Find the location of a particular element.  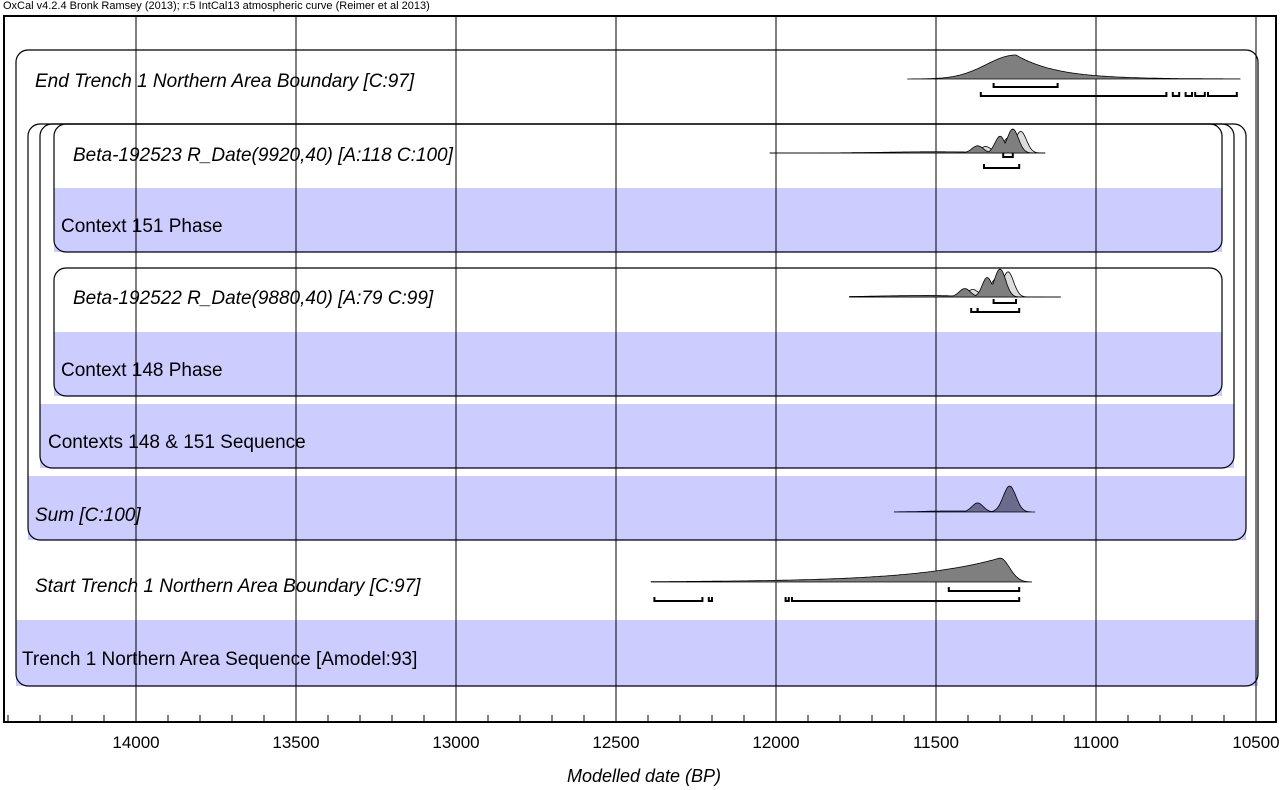

x-axis-label: Modelled date (BP) is located at coordinates (644, 776).